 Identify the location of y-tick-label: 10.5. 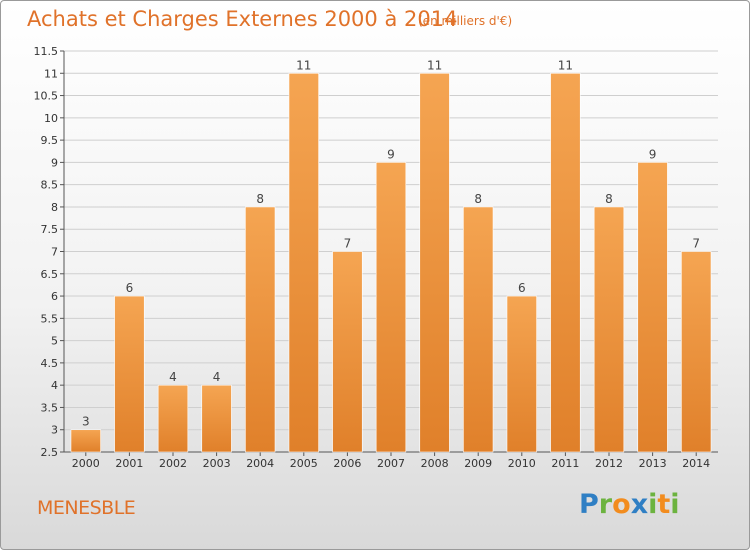
(46, 96).